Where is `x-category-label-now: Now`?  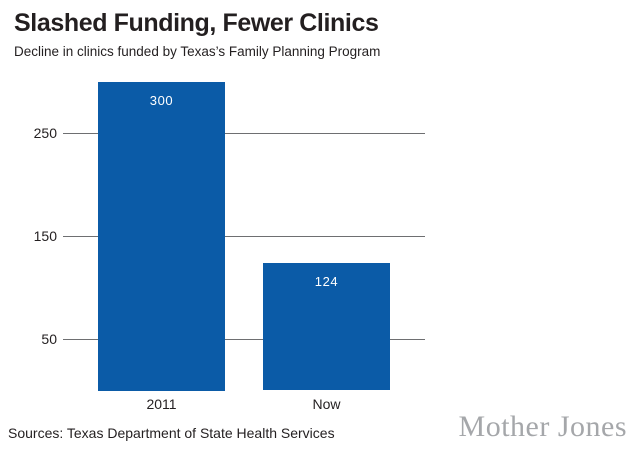
x-category-label-now: Now is located at coordinates (326, 404).